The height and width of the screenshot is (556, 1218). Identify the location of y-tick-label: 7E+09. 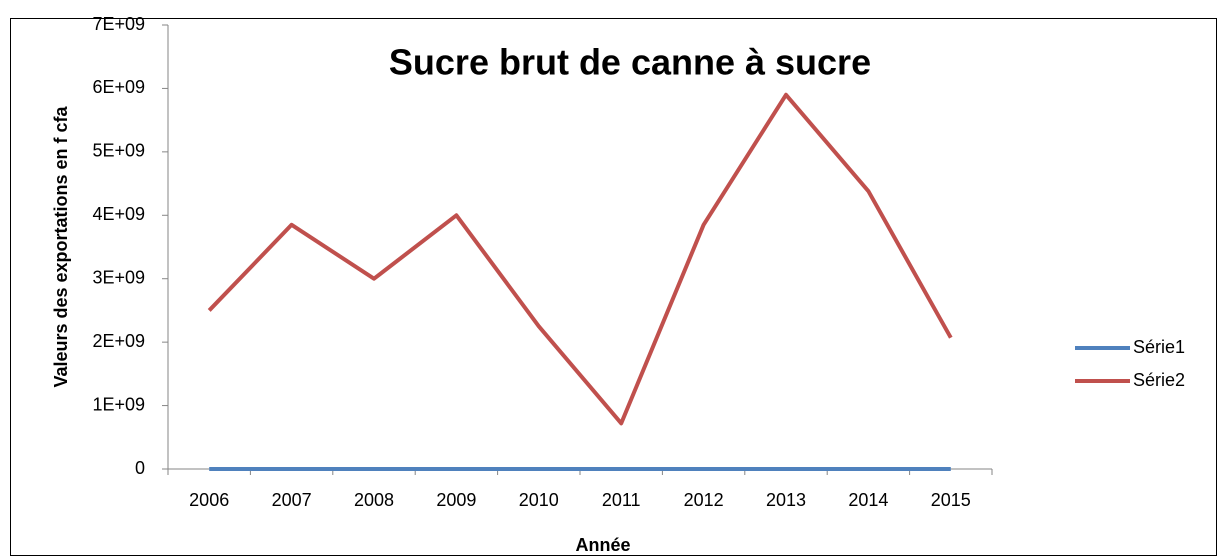
(118, 24).